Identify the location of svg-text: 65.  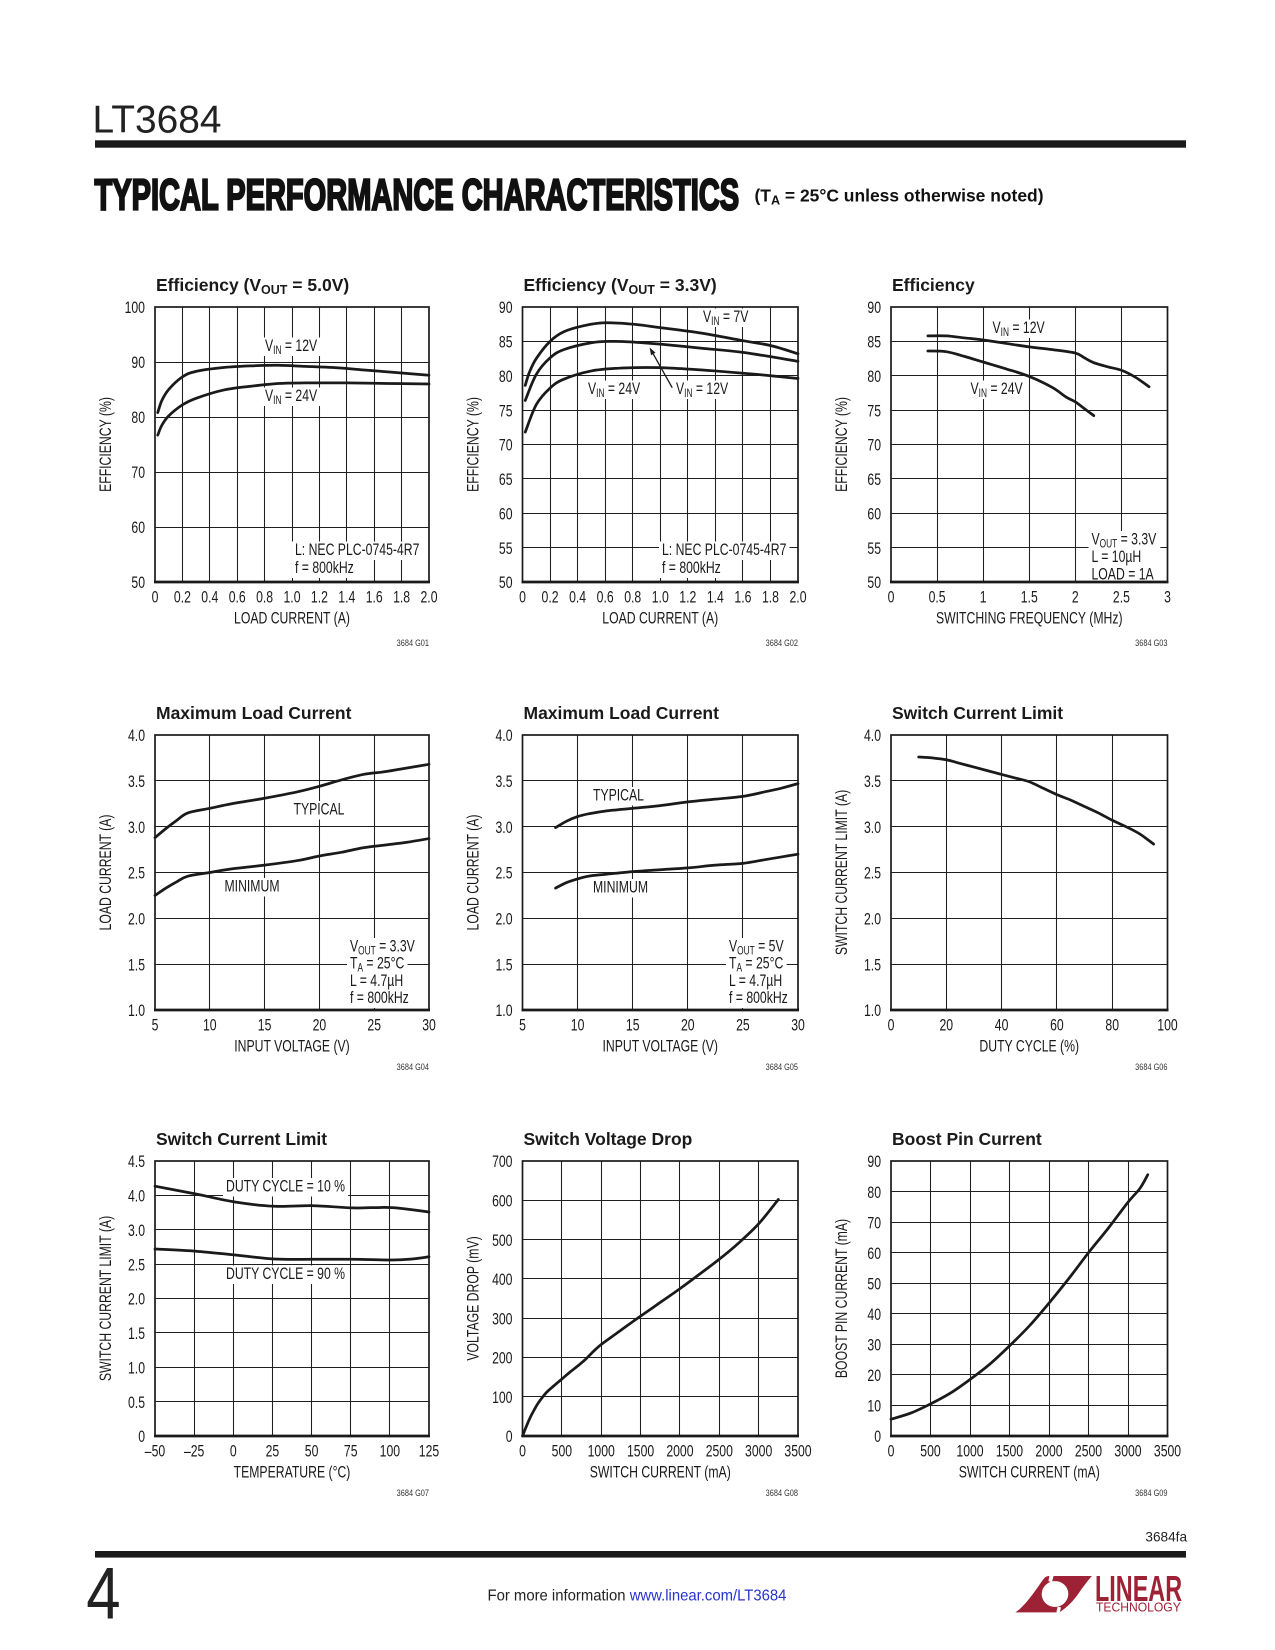
(874, 480).